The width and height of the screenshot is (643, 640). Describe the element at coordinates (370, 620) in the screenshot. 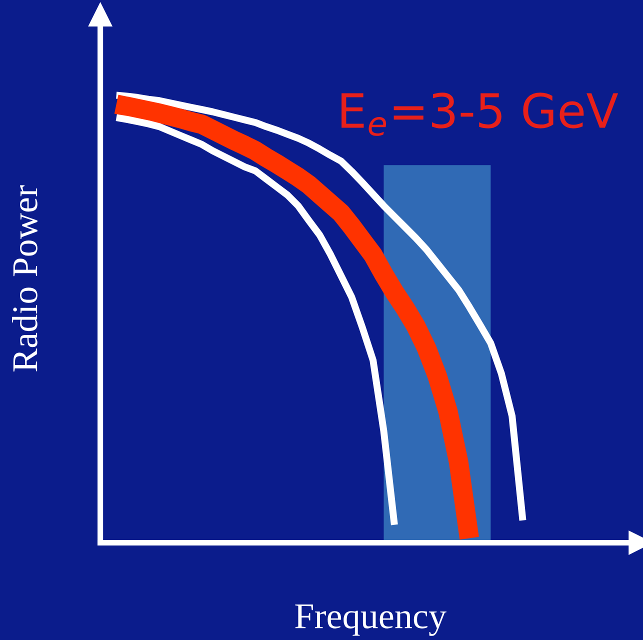

I see `x-axis-title: Frequency` at that location.